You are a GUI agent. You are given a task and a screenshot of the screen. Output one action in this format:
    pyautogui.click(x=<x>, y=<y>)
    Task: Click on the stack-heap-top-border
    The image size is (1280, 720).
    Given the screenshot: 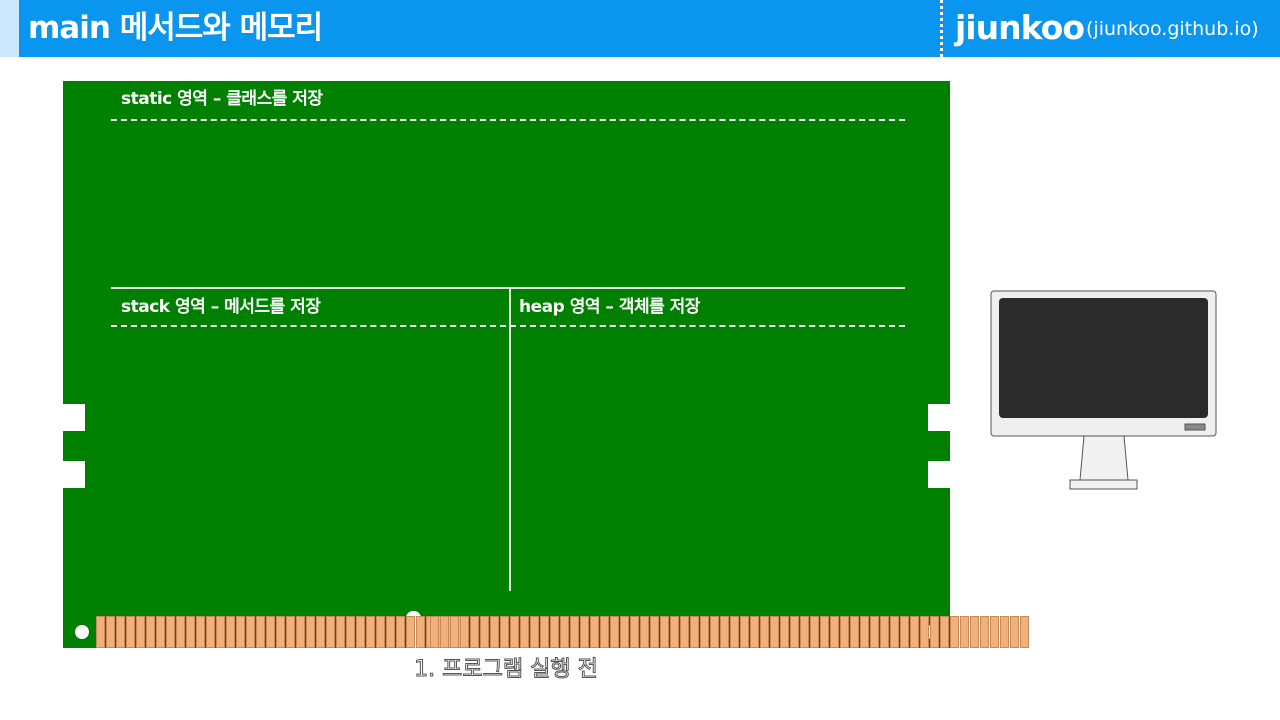 What is the action you would take?
    pyautogui.click(x=508, y=288)
    